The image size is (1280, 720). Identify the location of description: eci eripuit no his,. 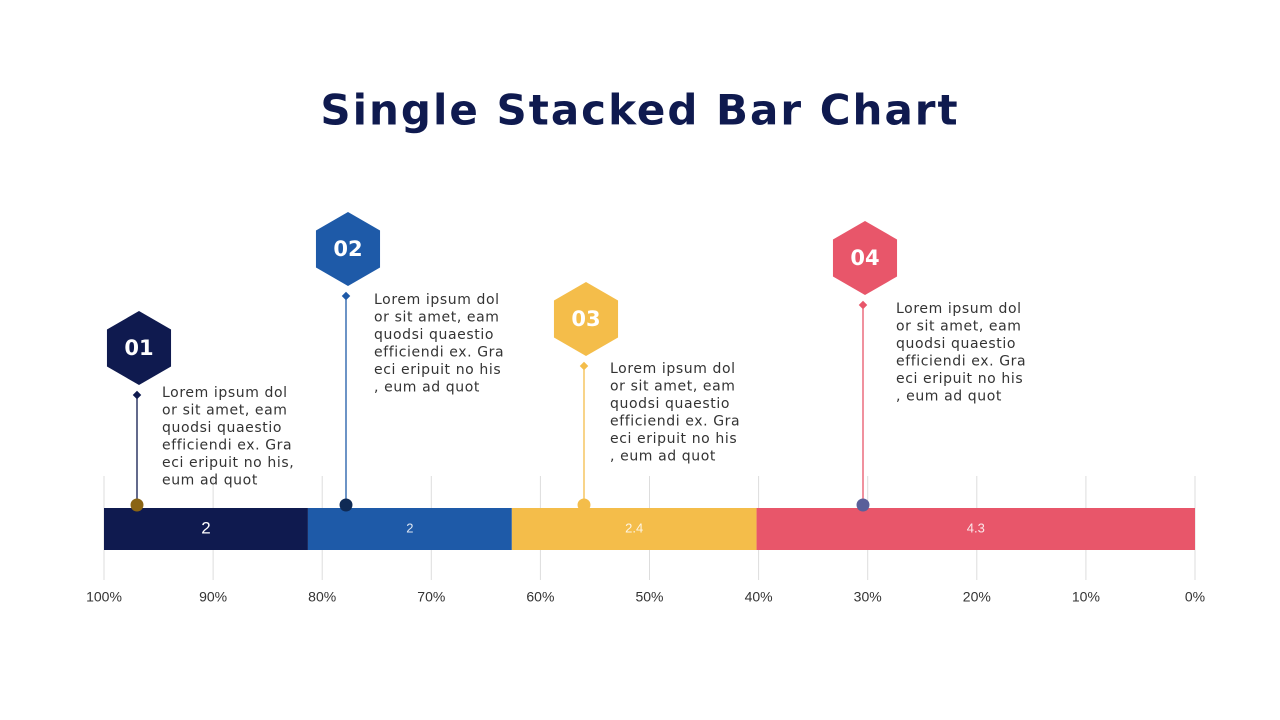
(228, 463).